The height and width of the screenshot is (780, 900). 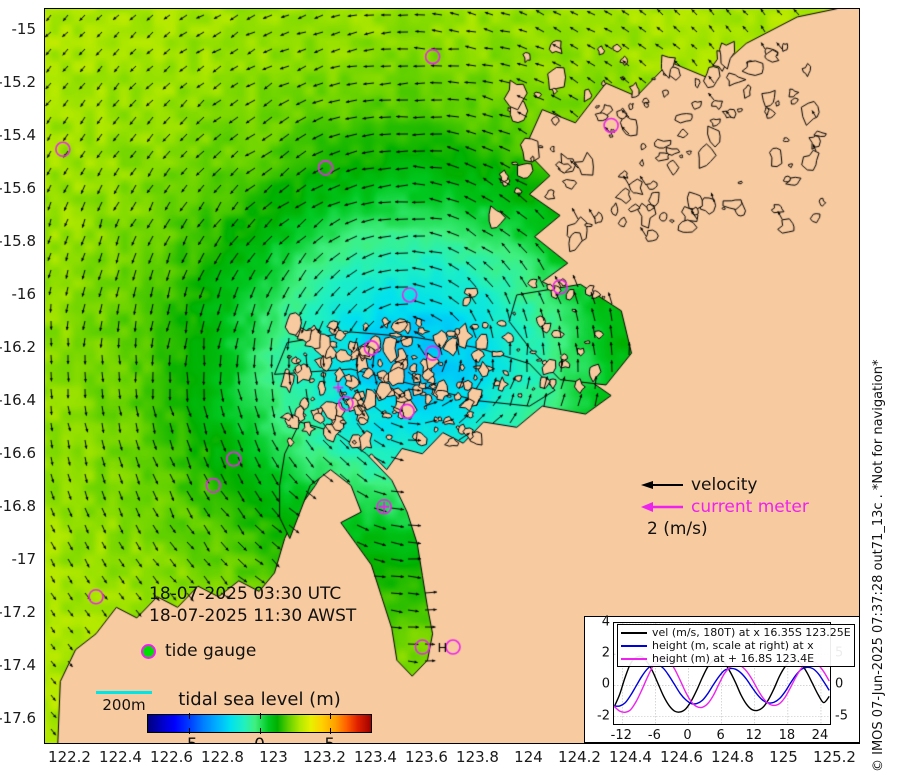 What do you see at coordinates (24, 558) in the screenshot?
I see `y-tick-label: -17` at bounding box center [24, 558].